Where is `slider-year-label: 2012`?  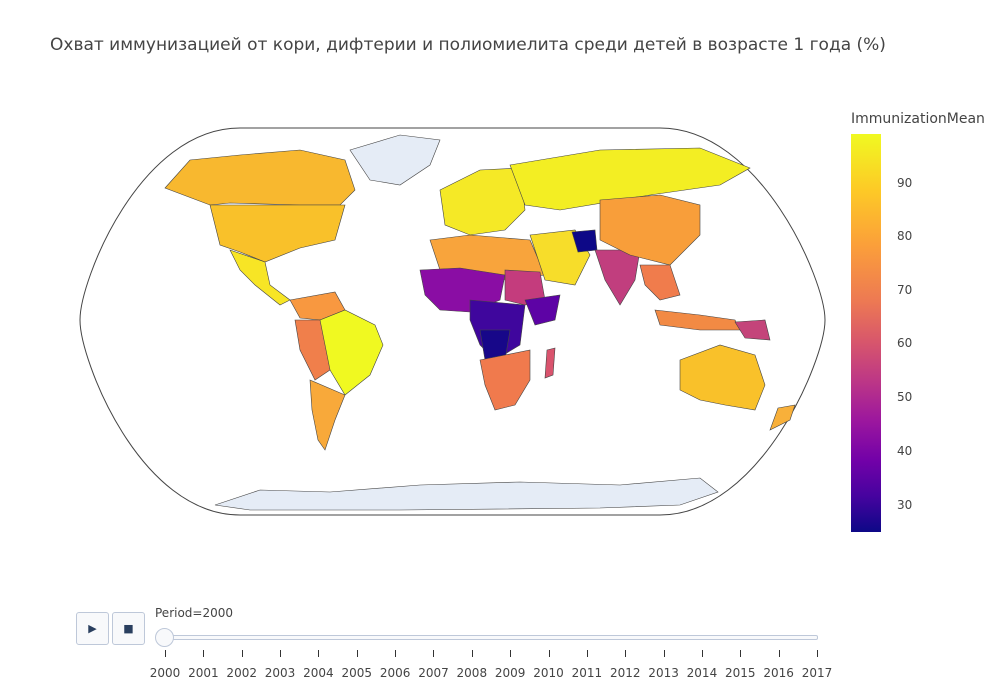
slider-year-label: 2012 is located at coordinates (625, 673).